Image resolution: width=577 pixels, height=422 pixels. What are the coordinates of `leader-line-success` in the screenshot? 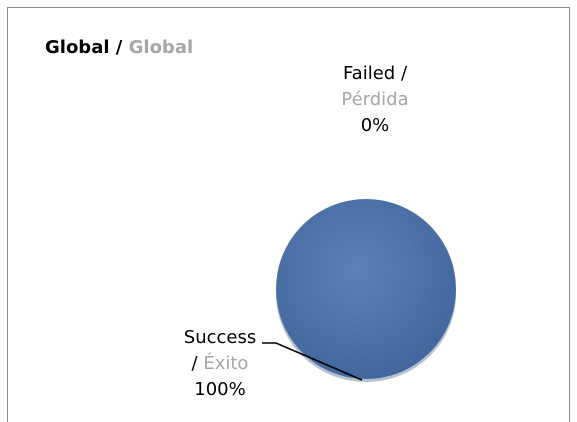 It's located at (312, 361).